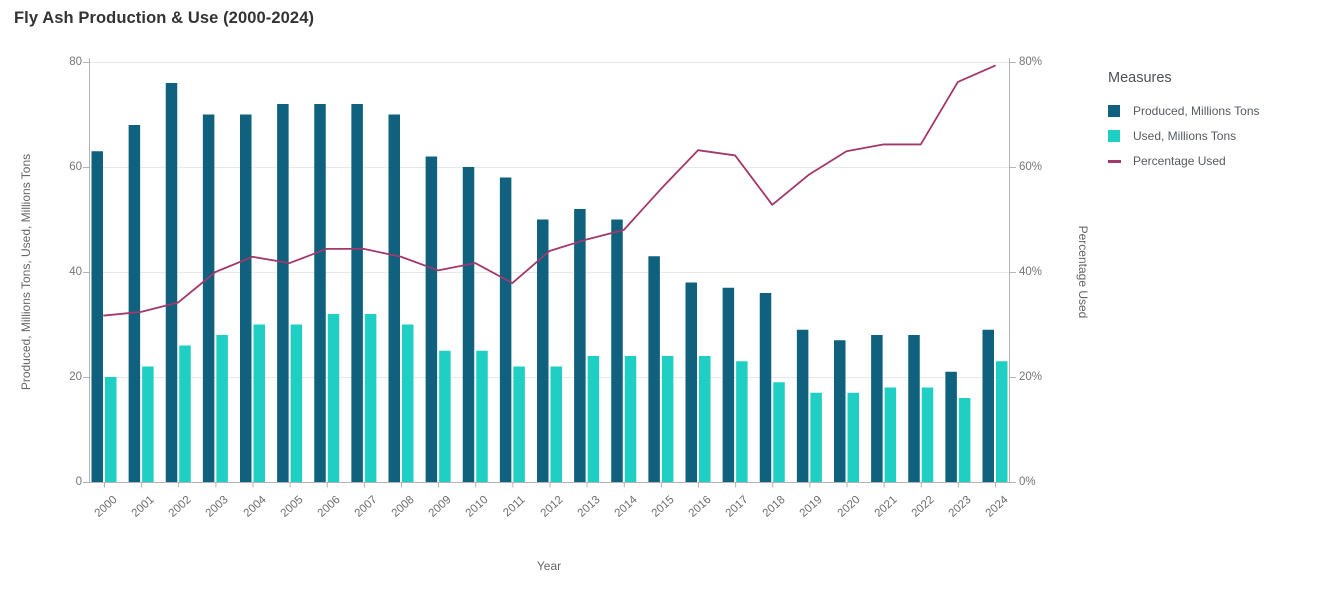 This screenshot has width=1337, height=595. Describe the element at coordinates (408, 403) in the screenshot. I see `used-bar-2008` at that location.